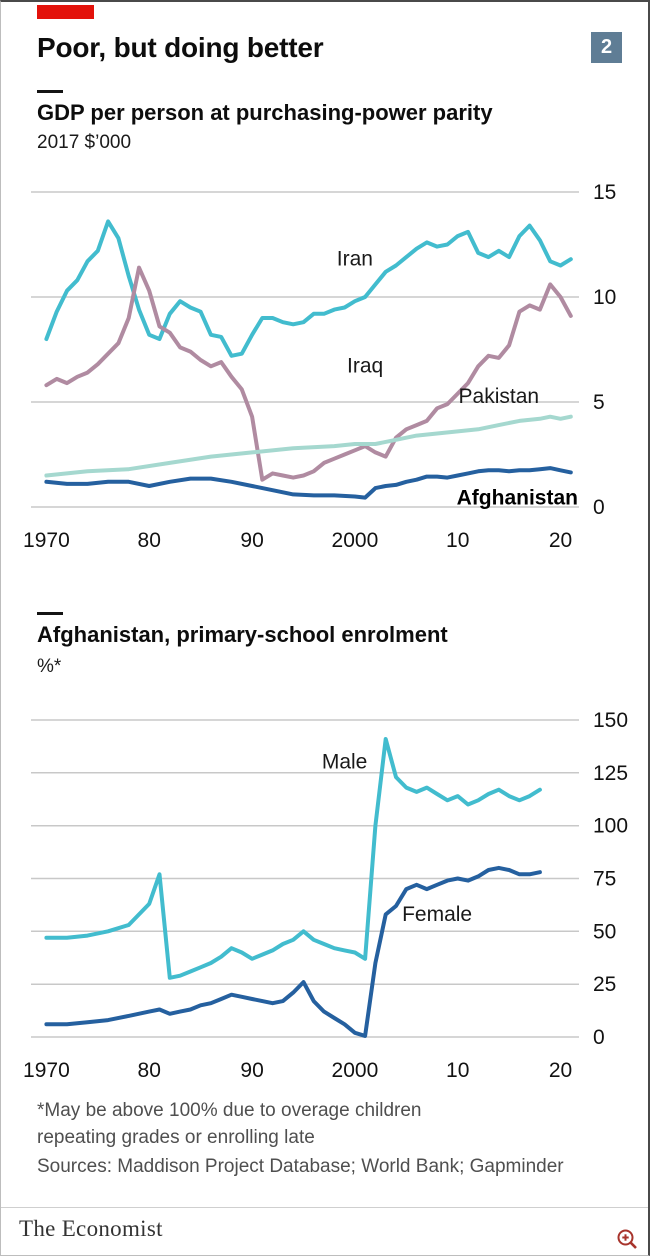 This screenshot has height=1256, width=650. What do you see at coordinates (517, 498) in the screenshot?
I see `series-label-afghanistan: Afghanistan` at bounding box center [517, 498].